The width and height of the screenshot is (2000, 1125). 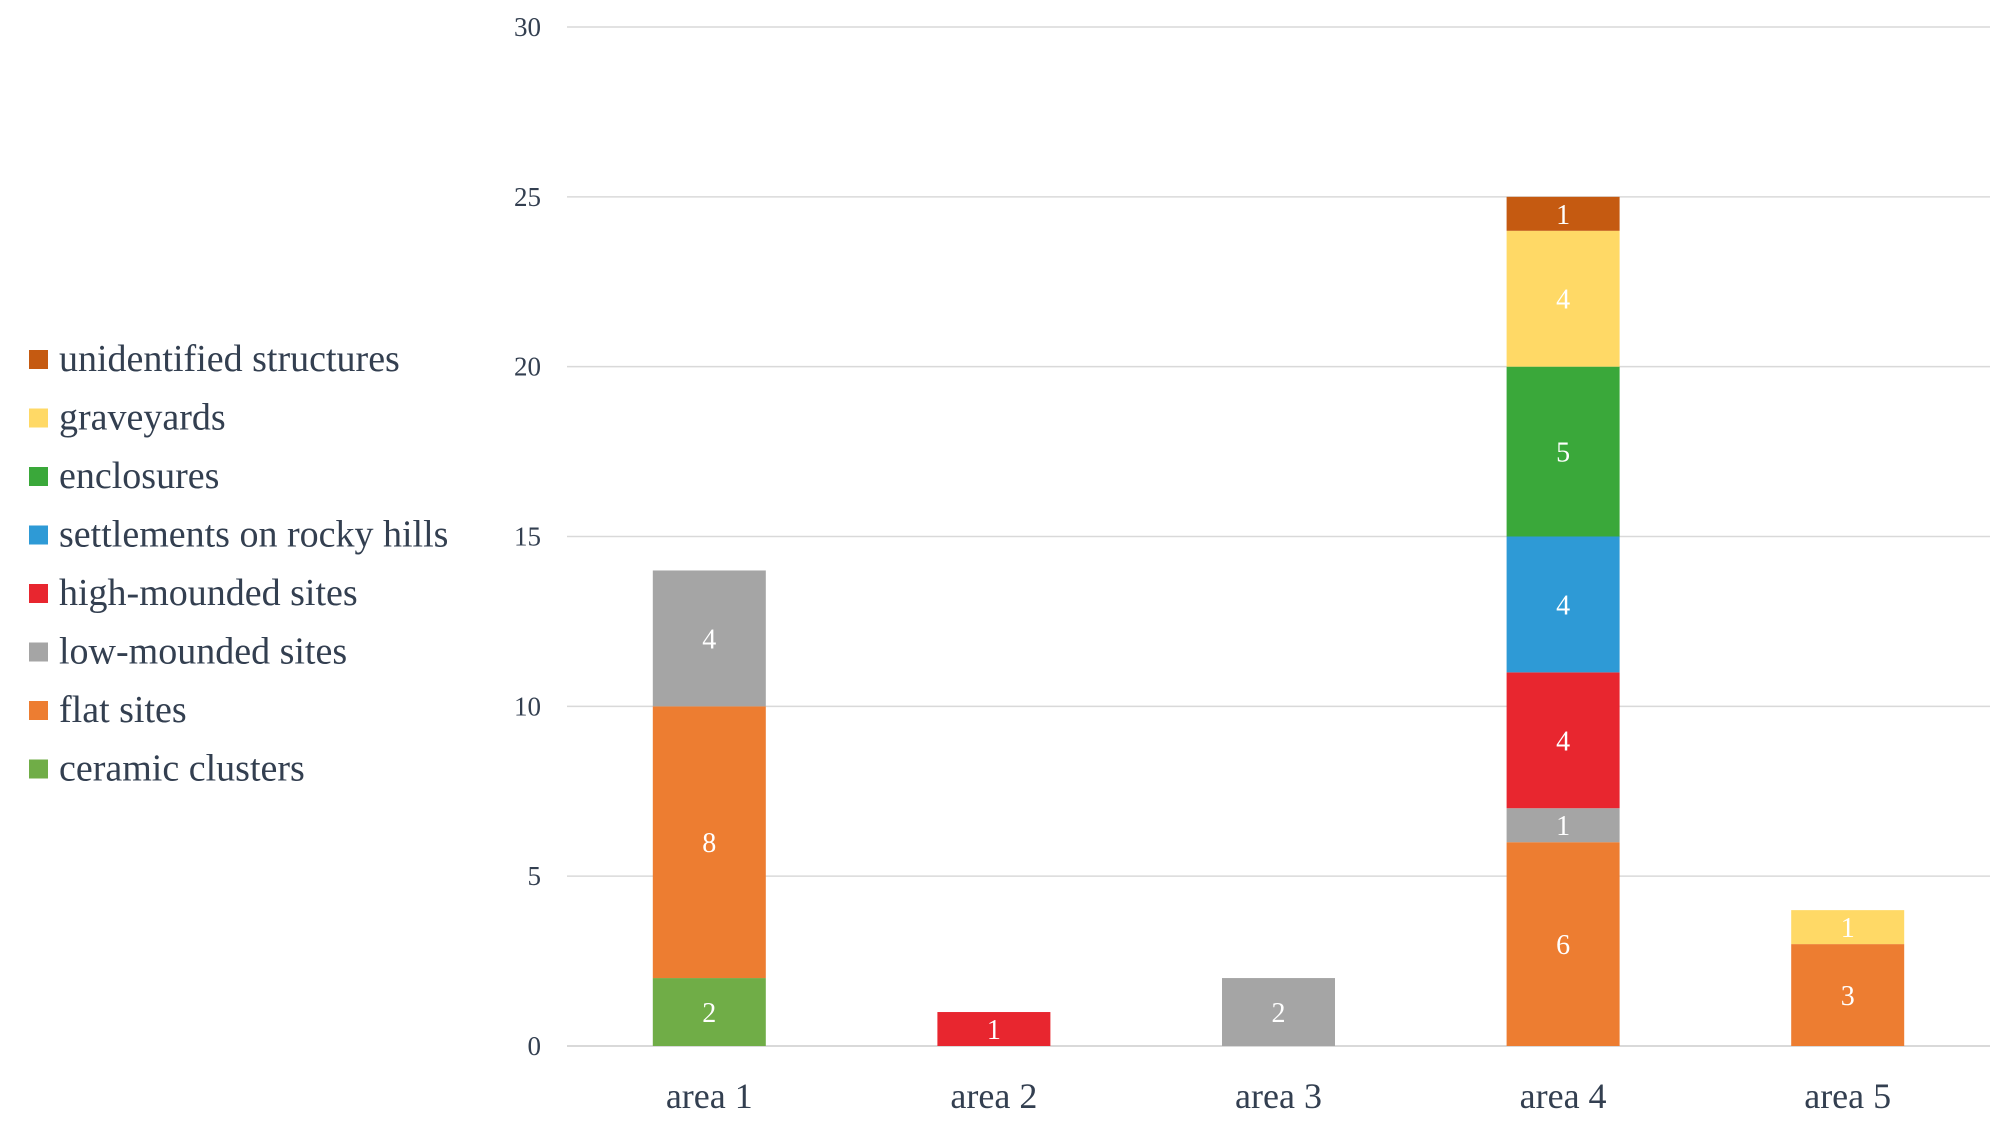 What do you see at coordinates (535, 876) in the screenshot?
I see `y-tick-label: 5` at bounding box center [535, 876].